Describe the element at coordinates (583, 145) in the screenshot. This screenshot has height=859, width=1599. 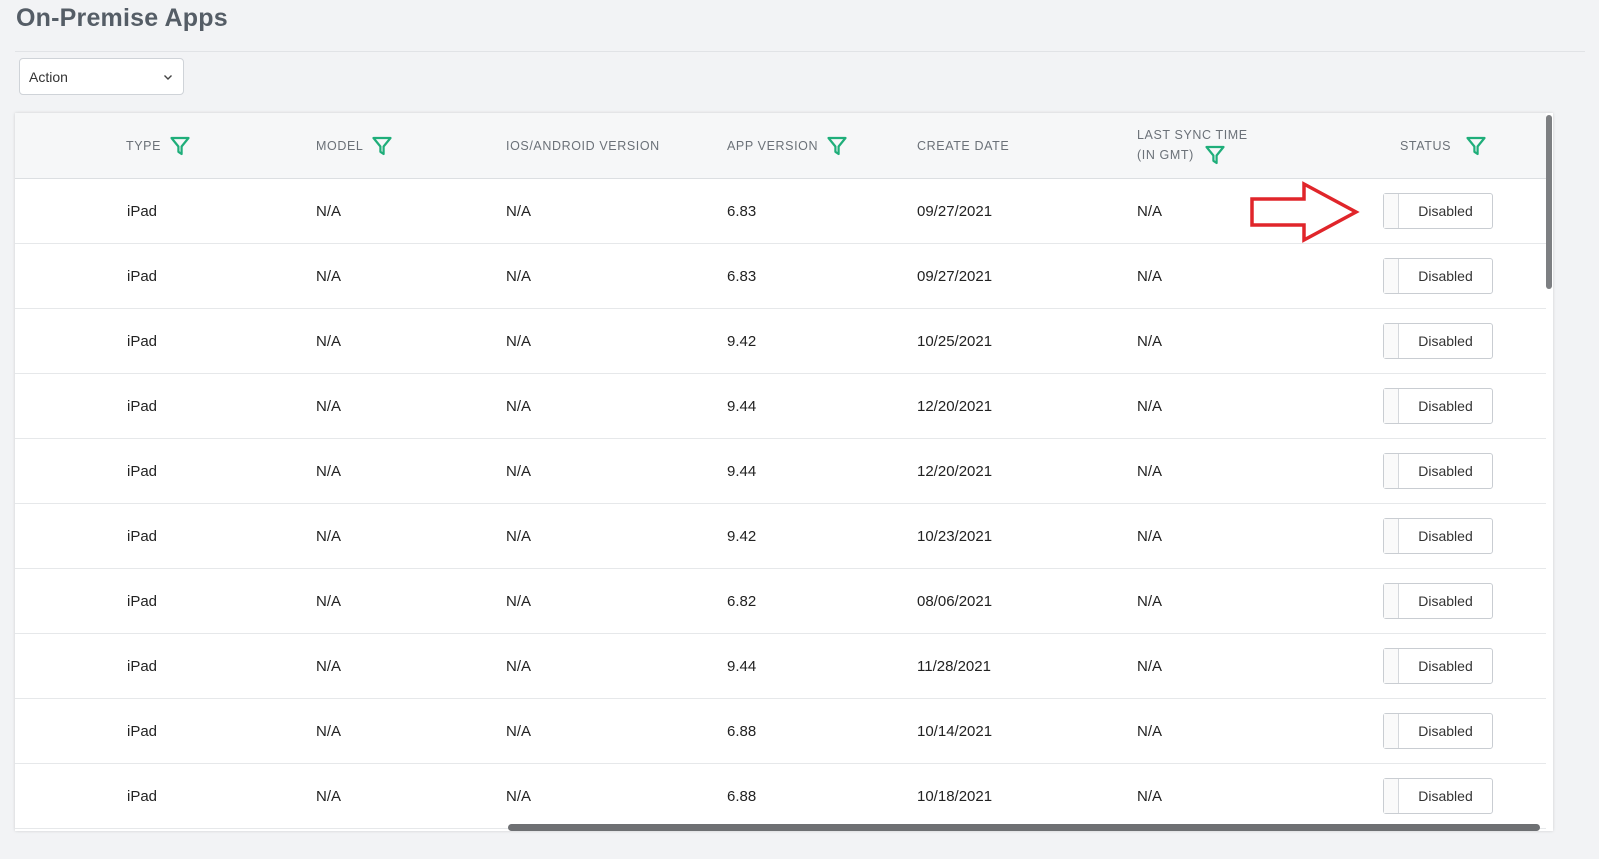
I see `column-header-os-version-label: IOS/ANDROID VERSION` at that location.